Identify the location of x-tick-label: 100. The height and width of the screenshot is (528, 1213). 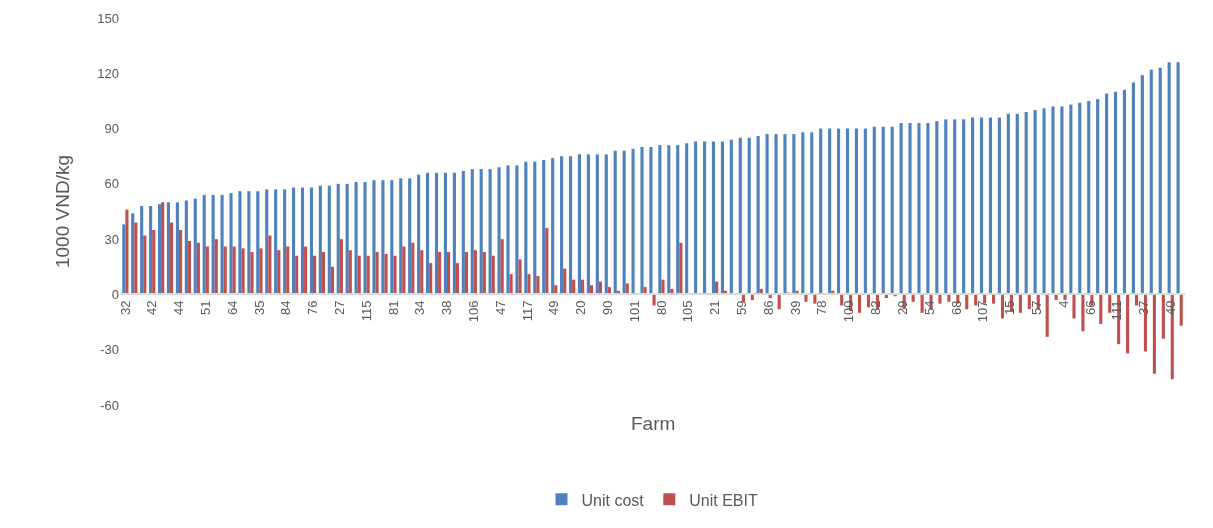
(849, 311).